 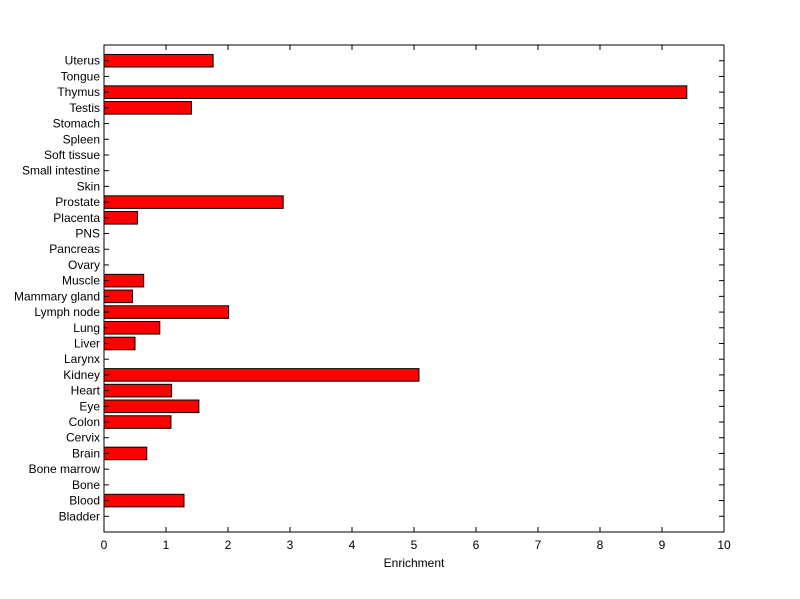 What do you see at coordinates (104, 545) in the screenshot?
I see `x-tick-label: 0` at bounding box center [104, 545].